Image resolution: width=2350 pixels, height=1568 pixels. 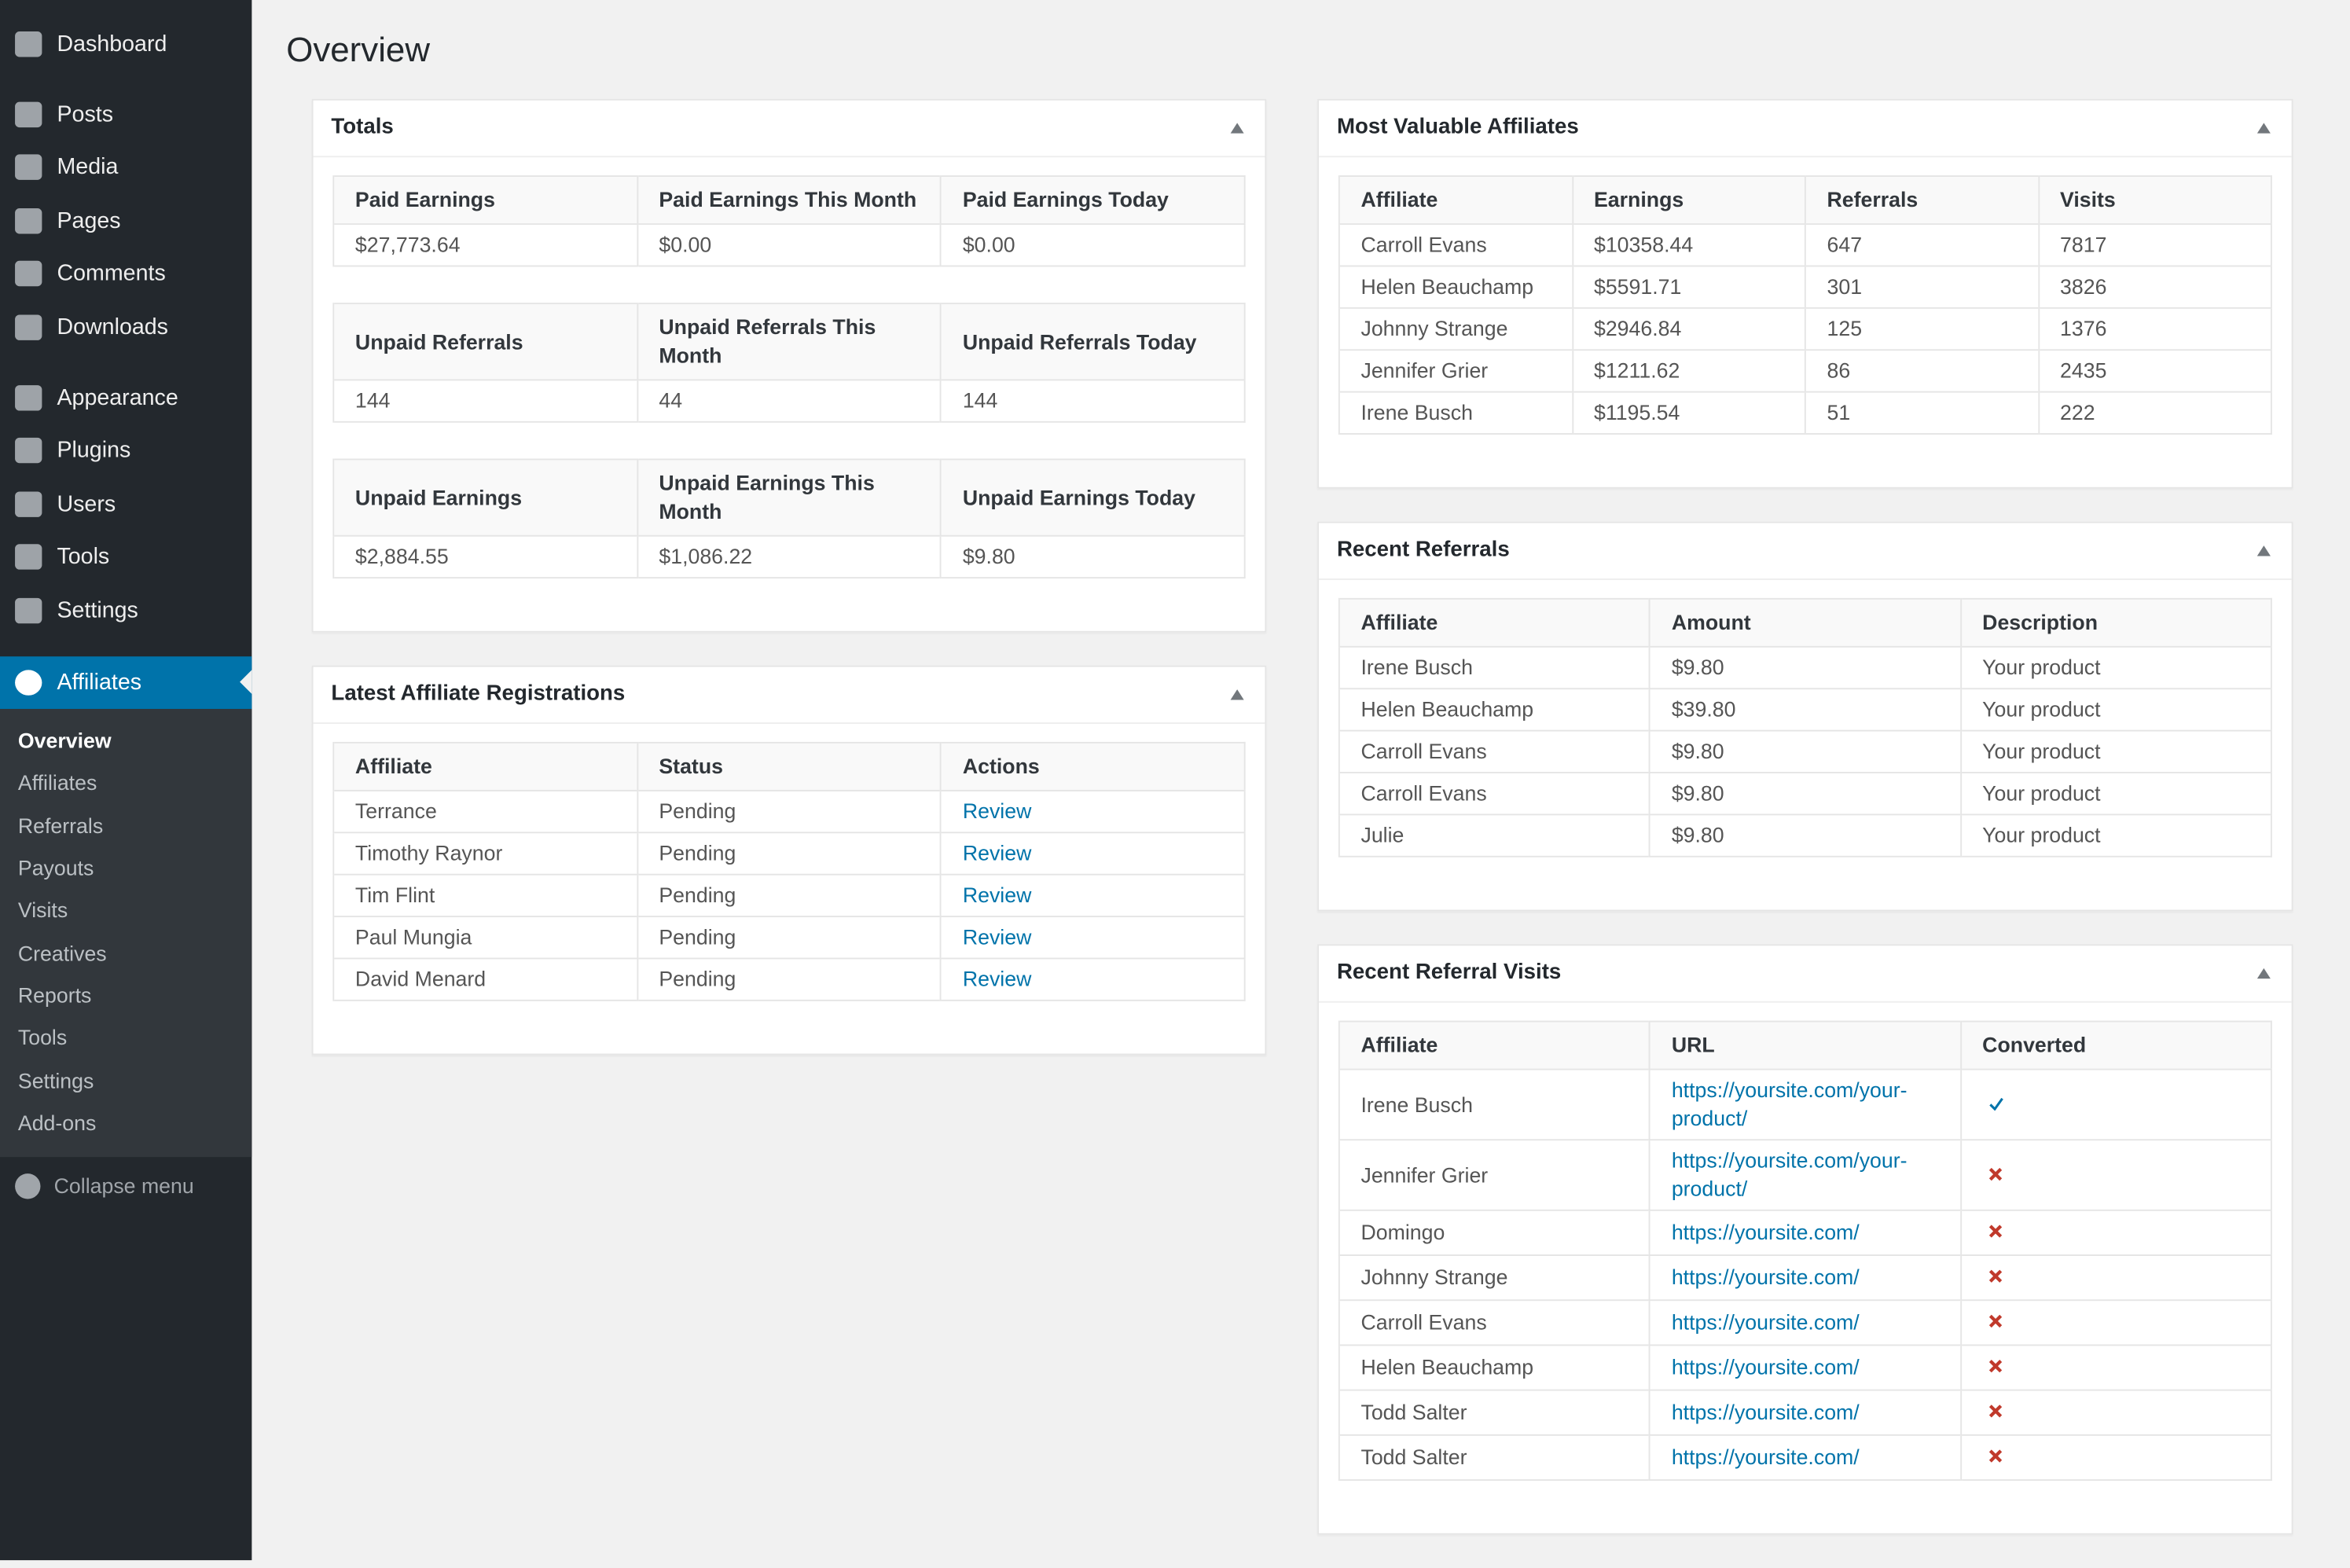 I want to click on table-cell: $0.00, so click(x=789, y=244).